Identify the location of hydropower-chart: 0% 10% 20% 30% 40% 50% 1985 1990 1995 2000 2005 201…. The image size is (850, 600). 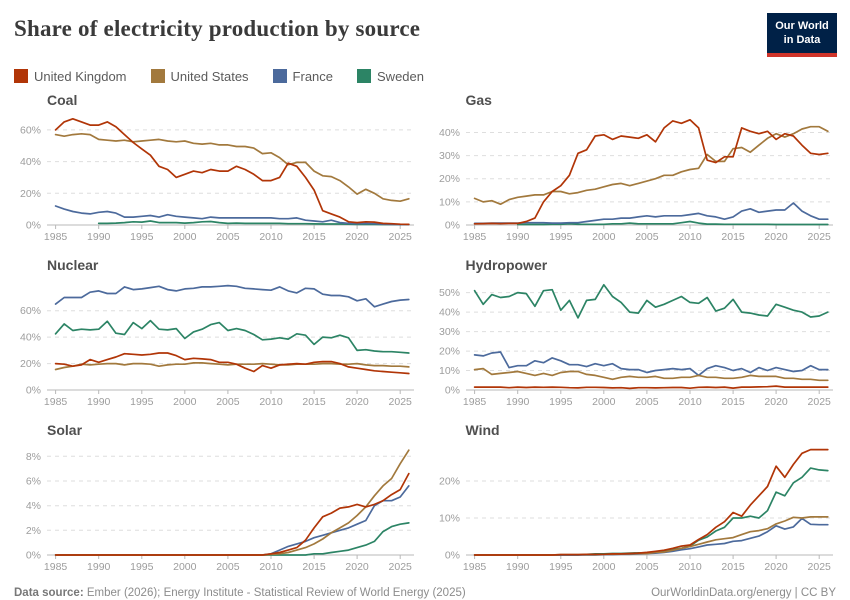
(635, 345).